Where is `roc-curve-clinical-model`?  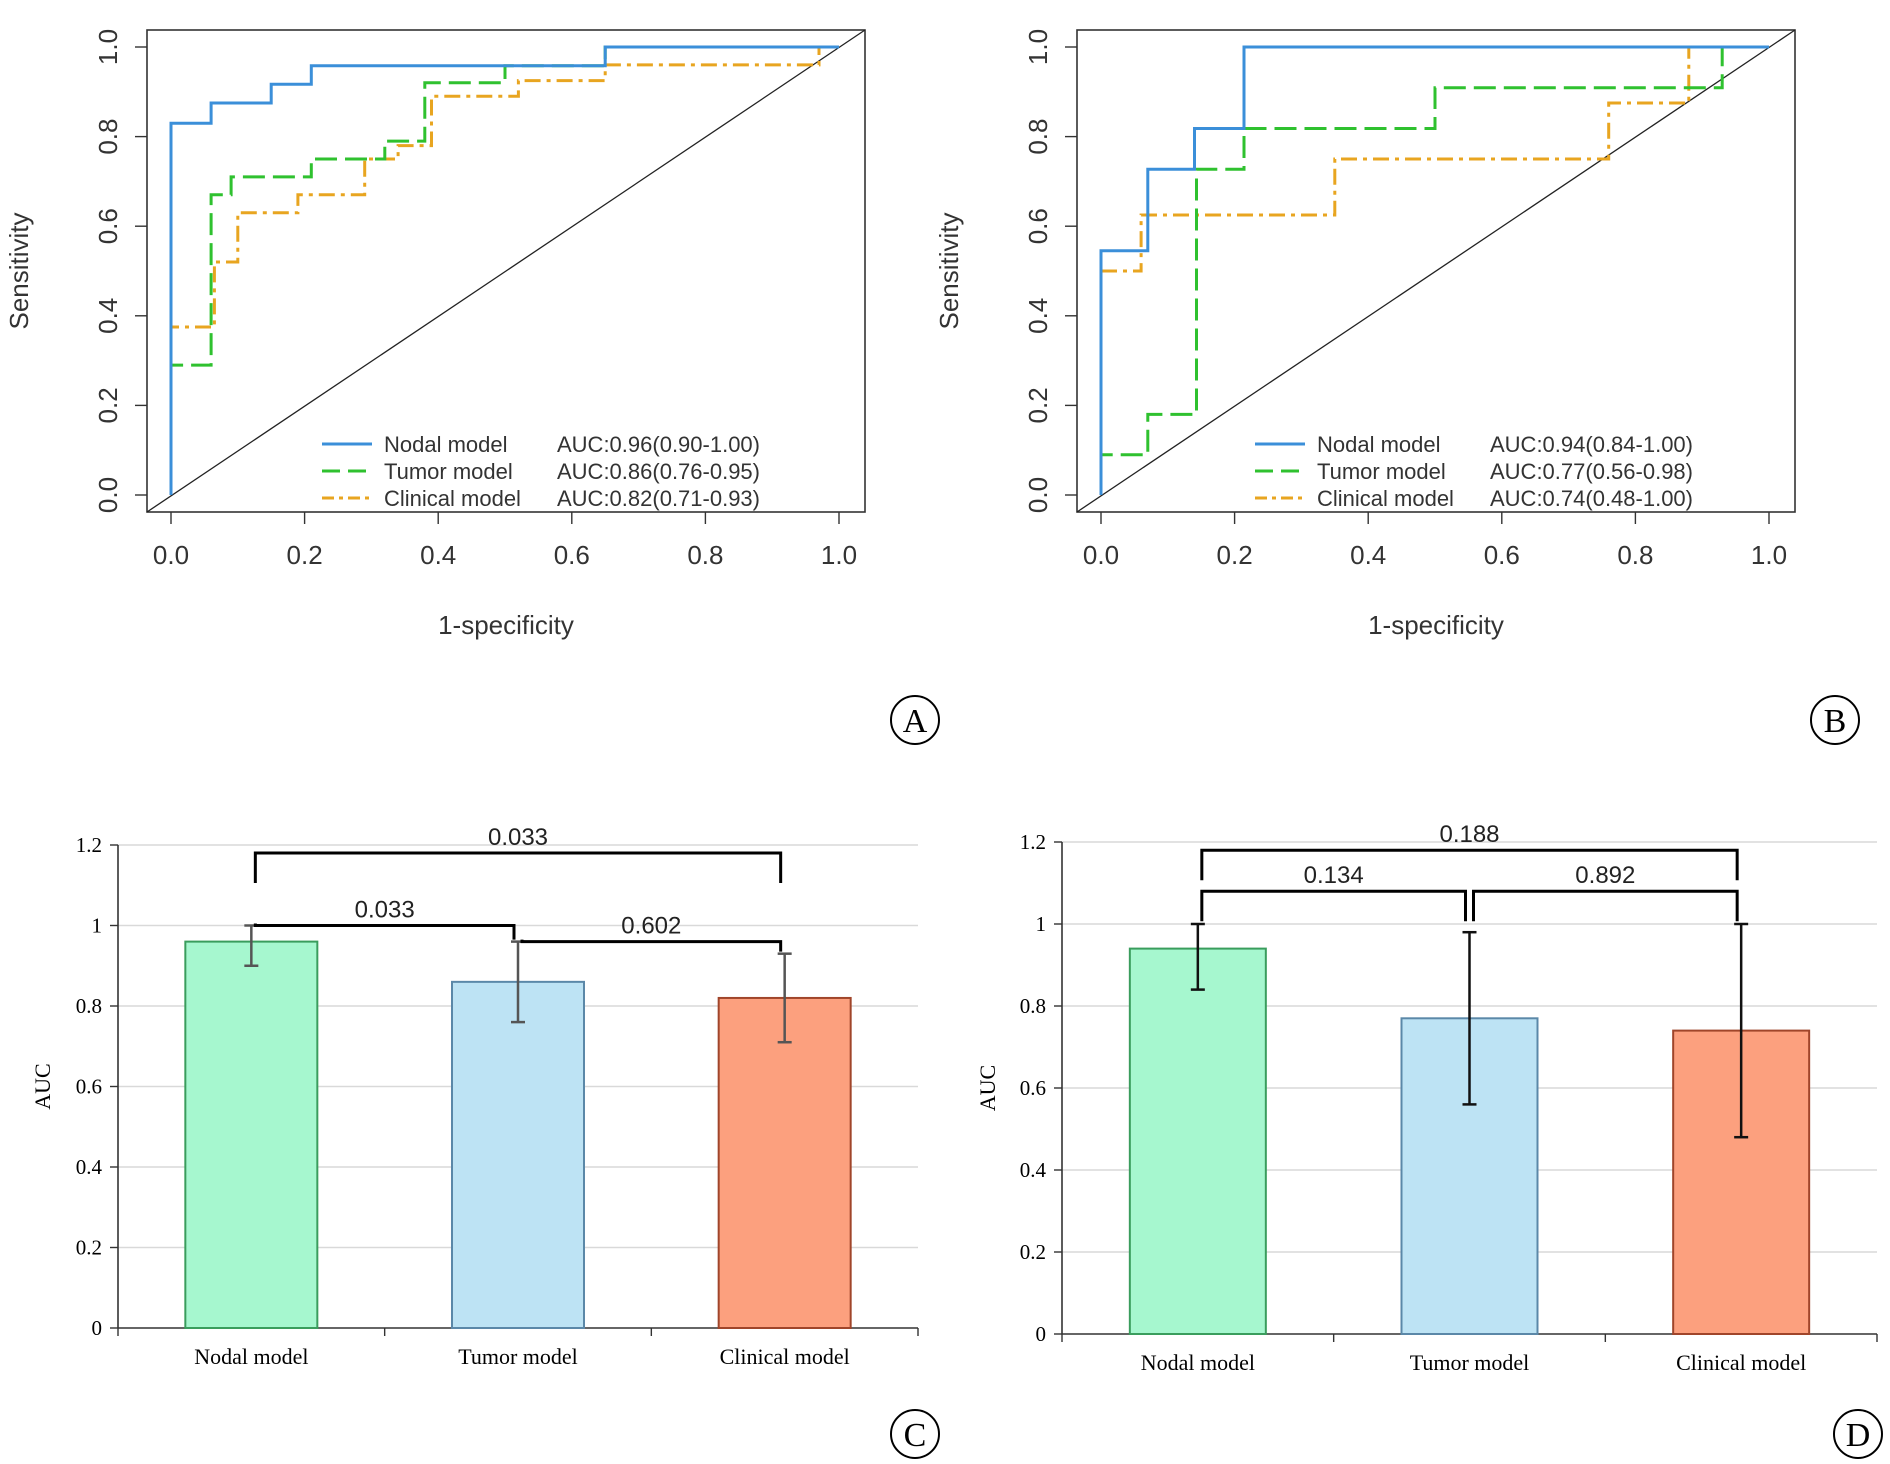
roc-curve-clinical-model is located at coordinates (1434, 270).